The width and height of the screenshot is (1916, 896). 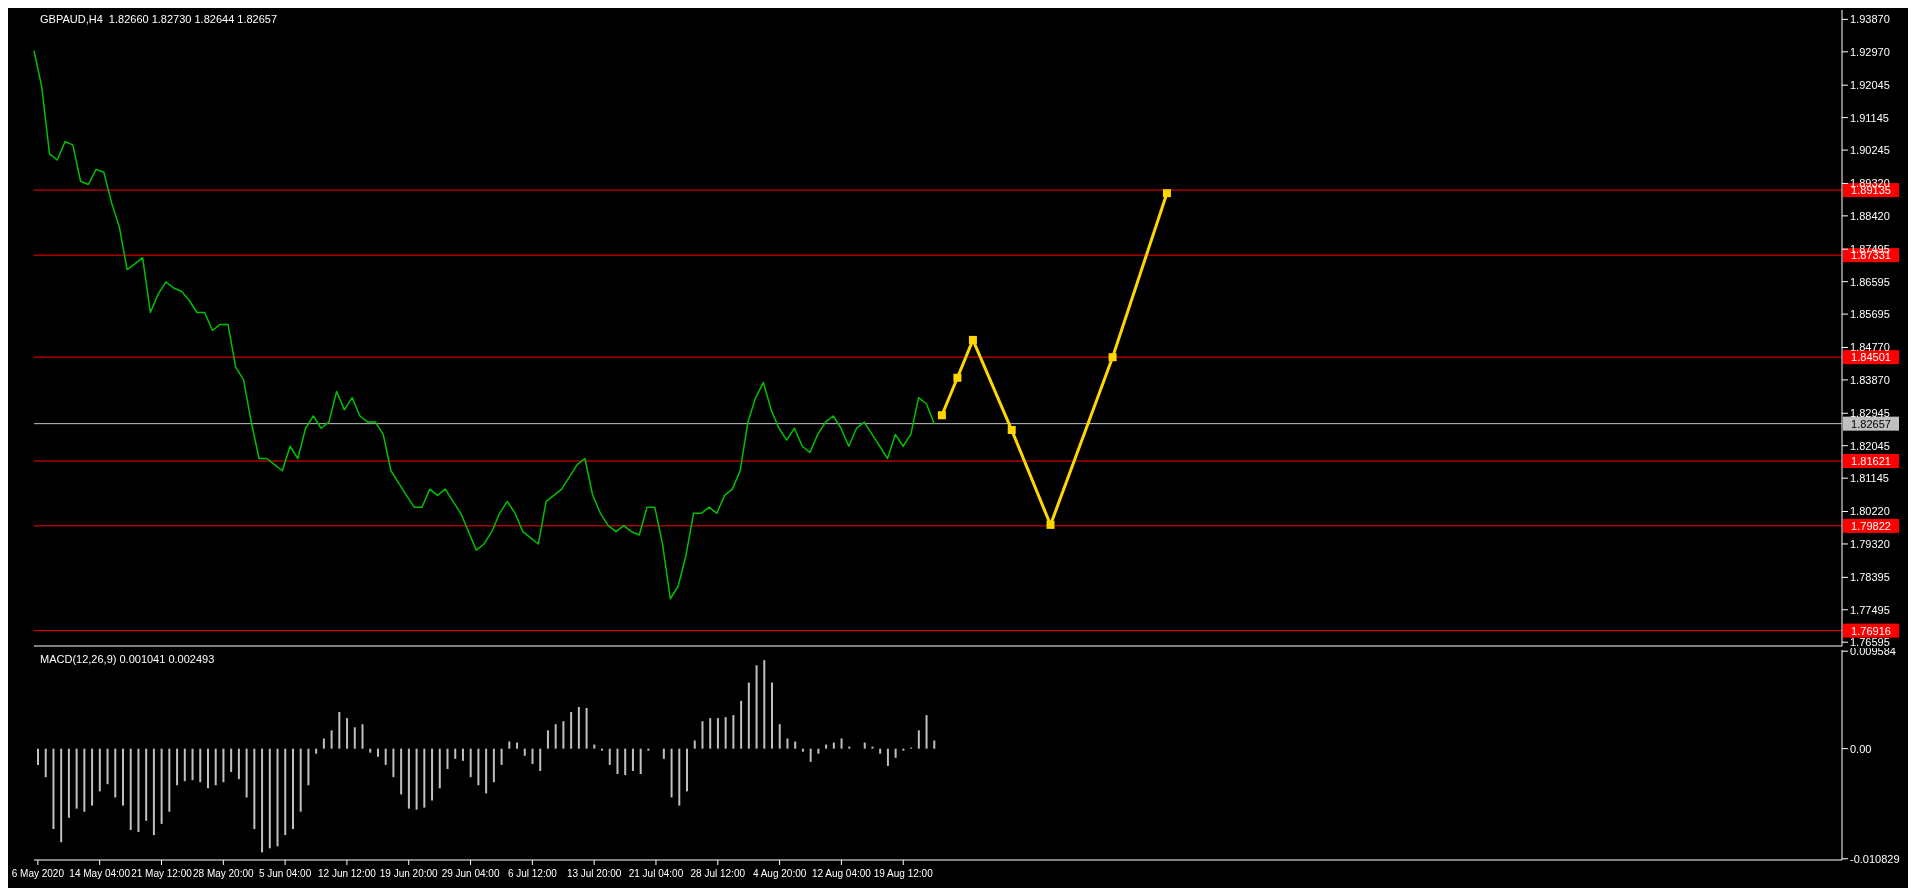 What do you see at coordinates (1870, 445) in the screenshot?
I see `y-tick-label: 1.82045` at bounding box center [1870, 445].